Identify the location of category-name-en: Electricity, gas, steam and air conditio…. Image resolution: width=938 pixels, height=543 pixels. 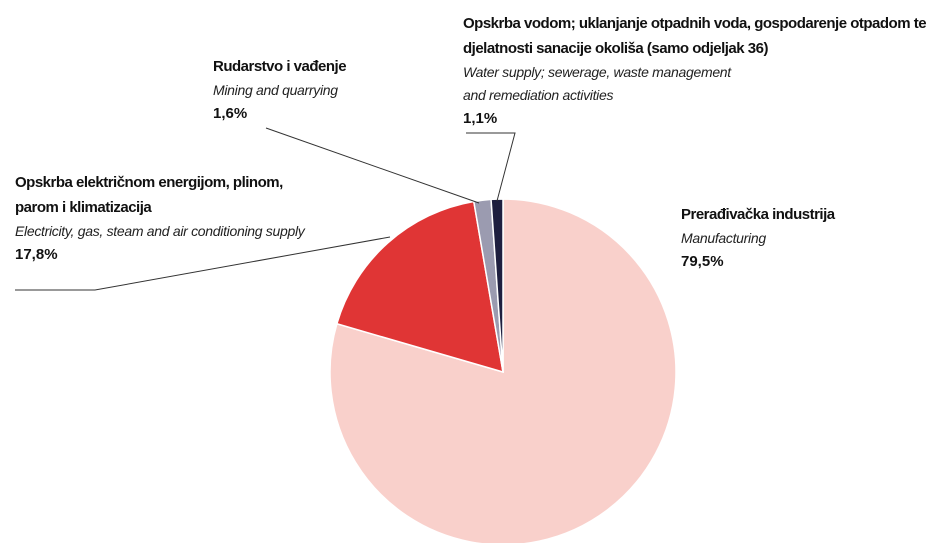
(160, 231).